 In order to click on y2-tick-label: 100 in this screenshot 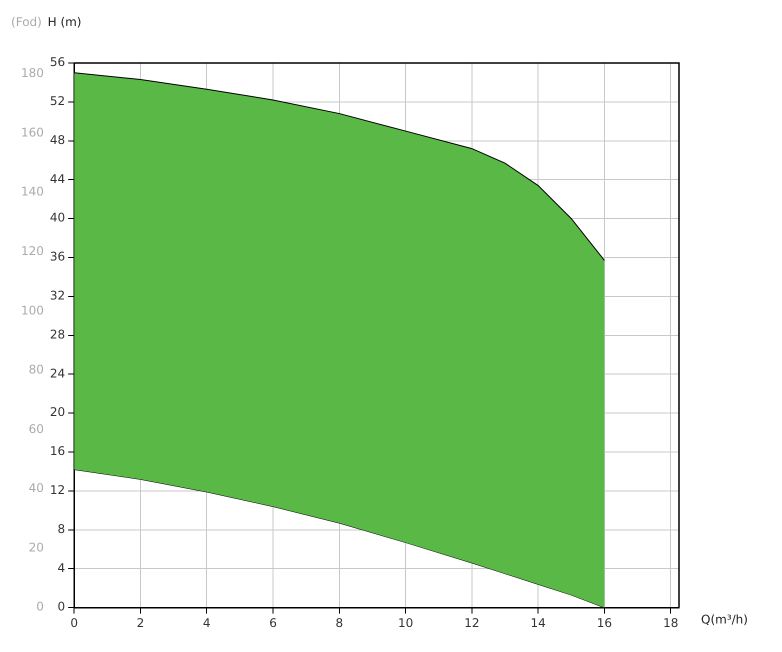, I will do `click(32, 310)`.